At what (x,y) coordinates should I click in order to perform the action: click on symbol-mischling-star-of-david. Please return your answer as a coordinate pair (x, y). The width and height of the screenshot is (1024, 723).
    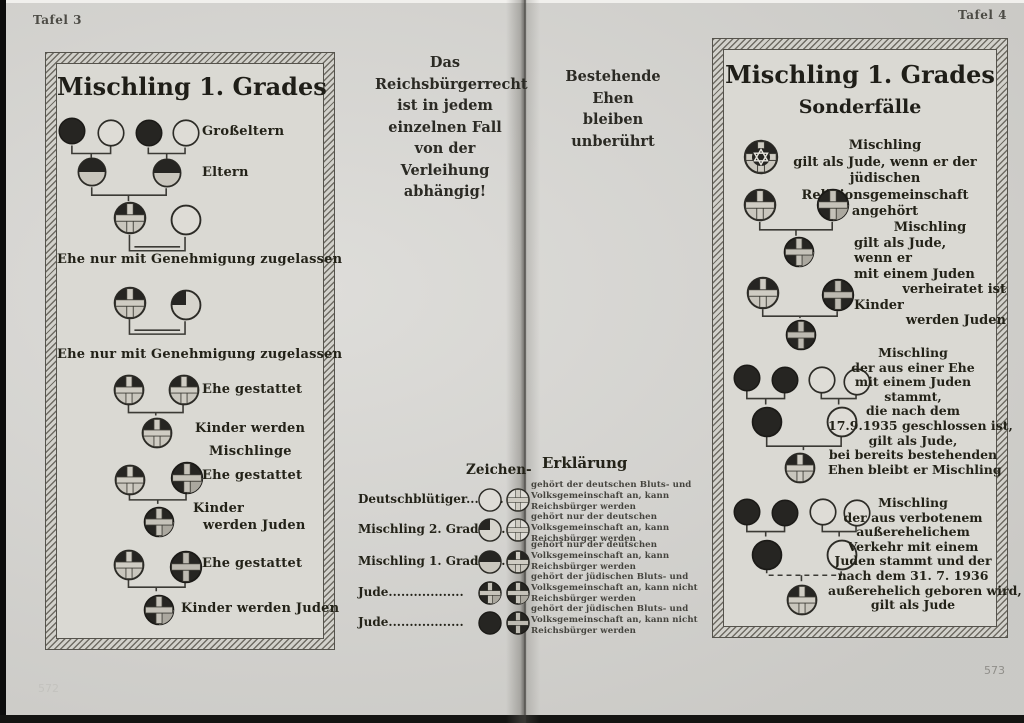
    Looking at the image, I should click on (761, 157).